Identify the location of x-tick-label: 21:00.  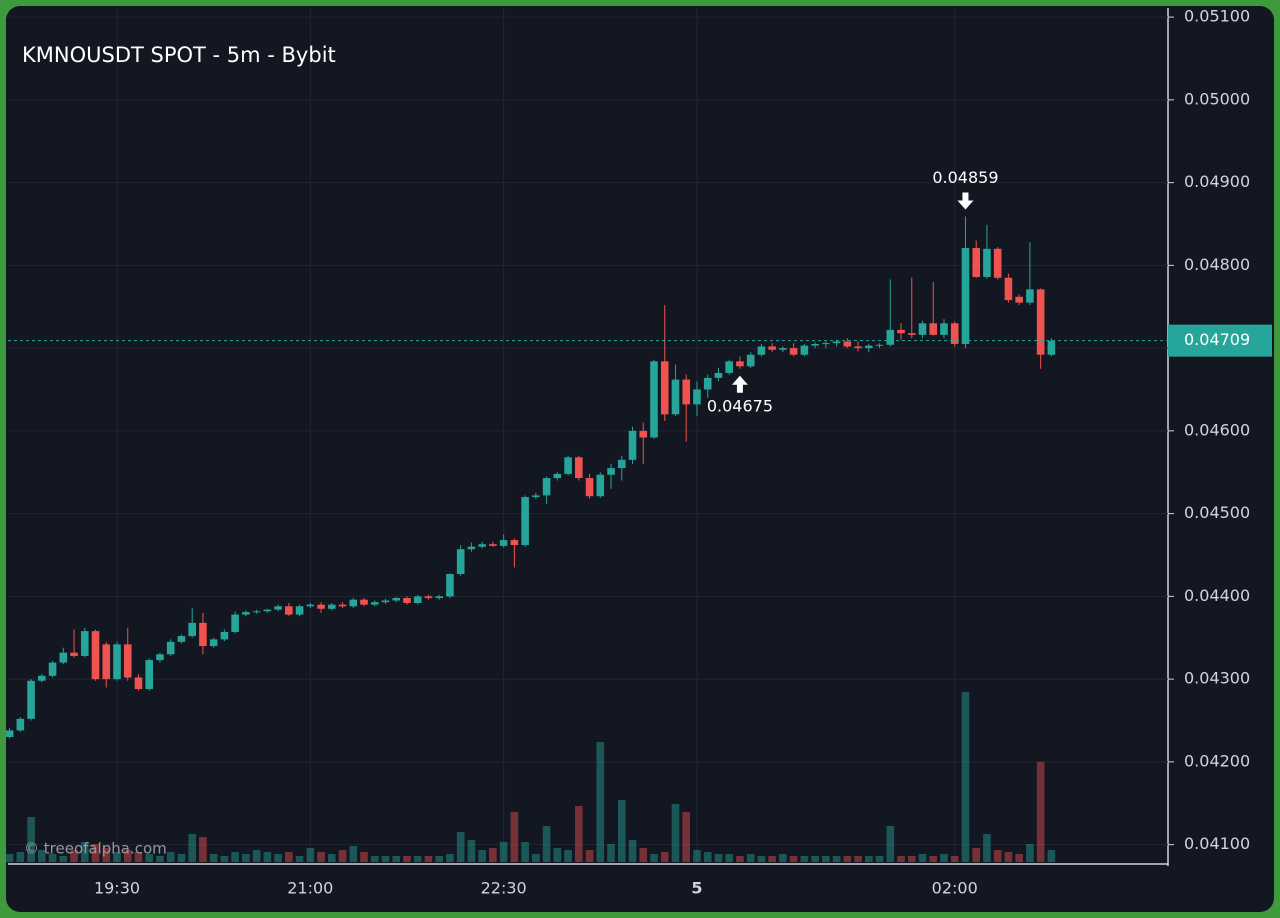
(310, 888).